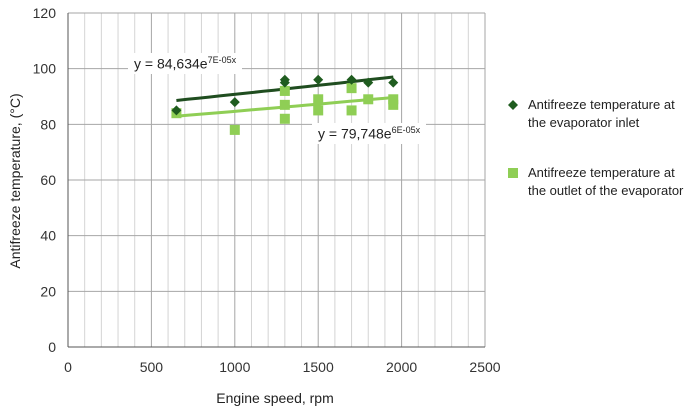 This screenshot has height=409, width=686. Describe the element at coordinates (355, 133) in the screenshot. I see `equation-base-outlet: y = 79,748e` at that location.